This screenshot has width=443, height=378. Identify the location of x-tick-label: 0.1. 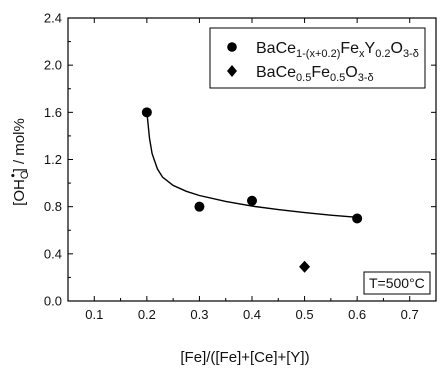
(94, 314).